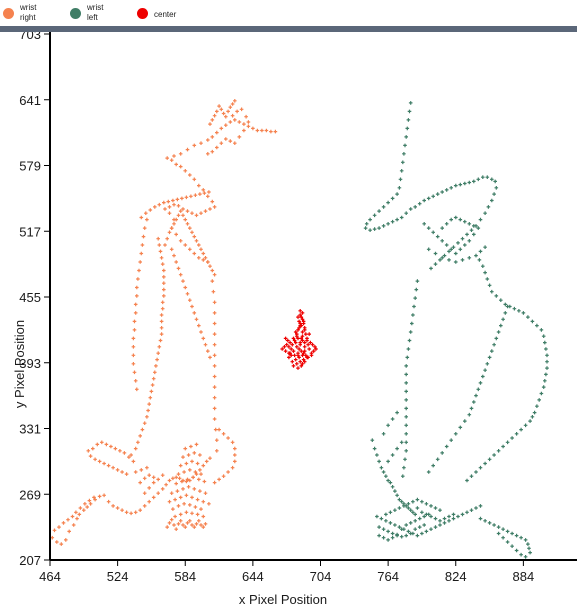 Image resolution: width=577 pixels, height=616 pixels. What do you see at coordinates (299, 339) in the screenshot?
I see `series-center` at bounding box center [299, 339].